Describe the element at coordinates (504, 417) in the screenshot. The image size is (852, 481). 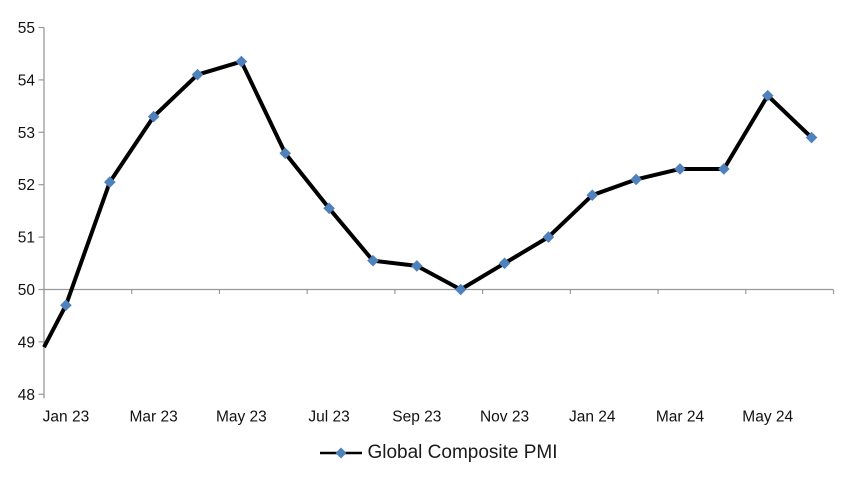
I see `x-axis-tick-label: Nov 23` at that location.